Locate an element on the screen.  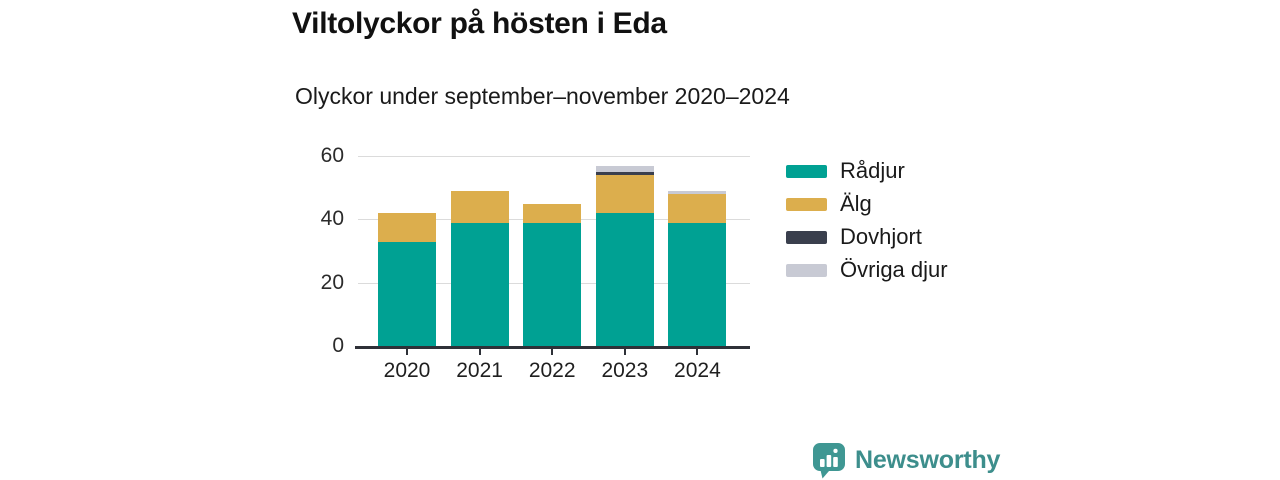
x-tick-label: 2022 is located at coordinates (552, 370).